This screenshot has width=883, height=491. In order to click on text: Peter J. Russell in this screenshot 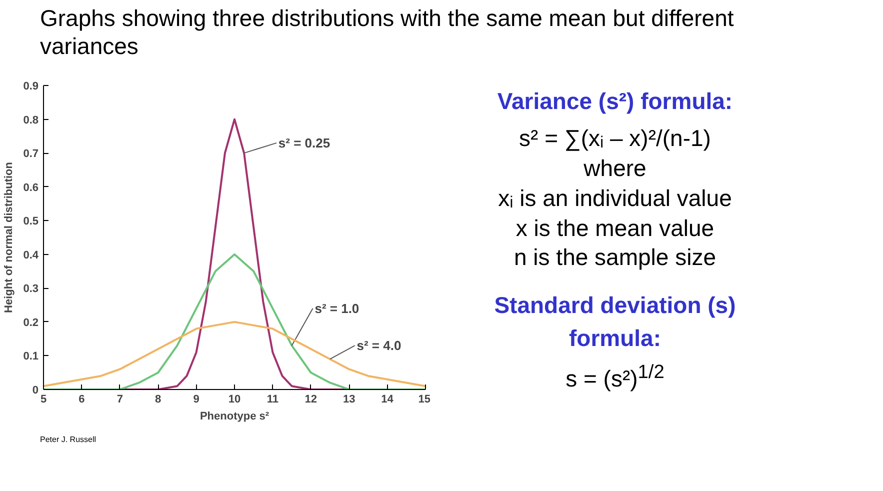, I will do `click(68, 440)`.